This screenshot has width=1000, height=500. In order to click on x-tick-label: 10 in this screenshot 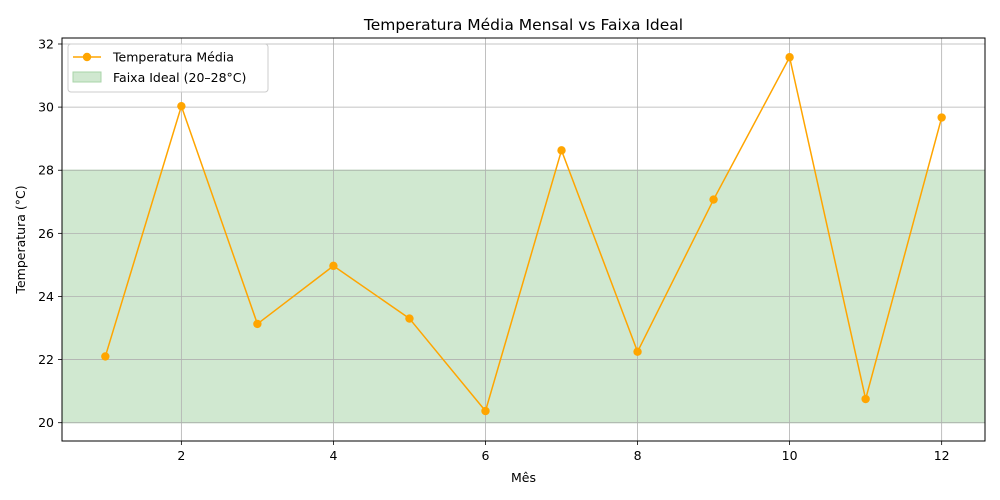, I will do `click(790, 455)`.